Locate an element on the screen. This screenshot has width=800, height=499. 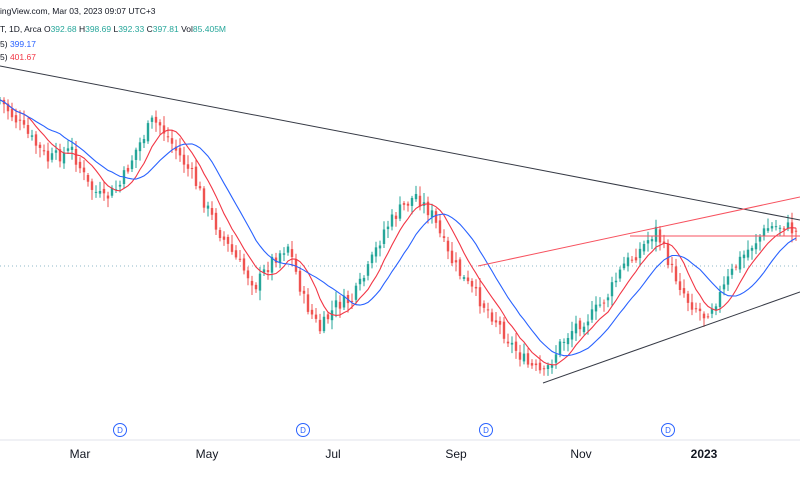
ma-fast-value: 401.67 is located at coordinates (22, 57).